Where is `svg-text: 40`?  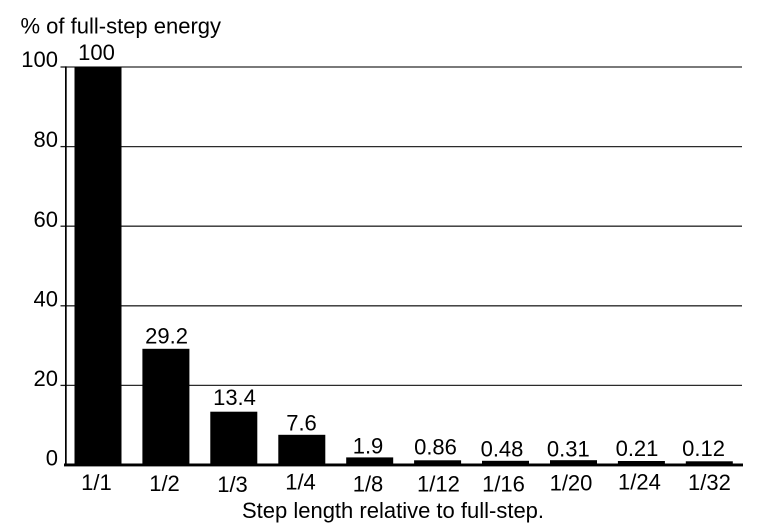
svg-text: 40 is located at coordinates (46, 298).